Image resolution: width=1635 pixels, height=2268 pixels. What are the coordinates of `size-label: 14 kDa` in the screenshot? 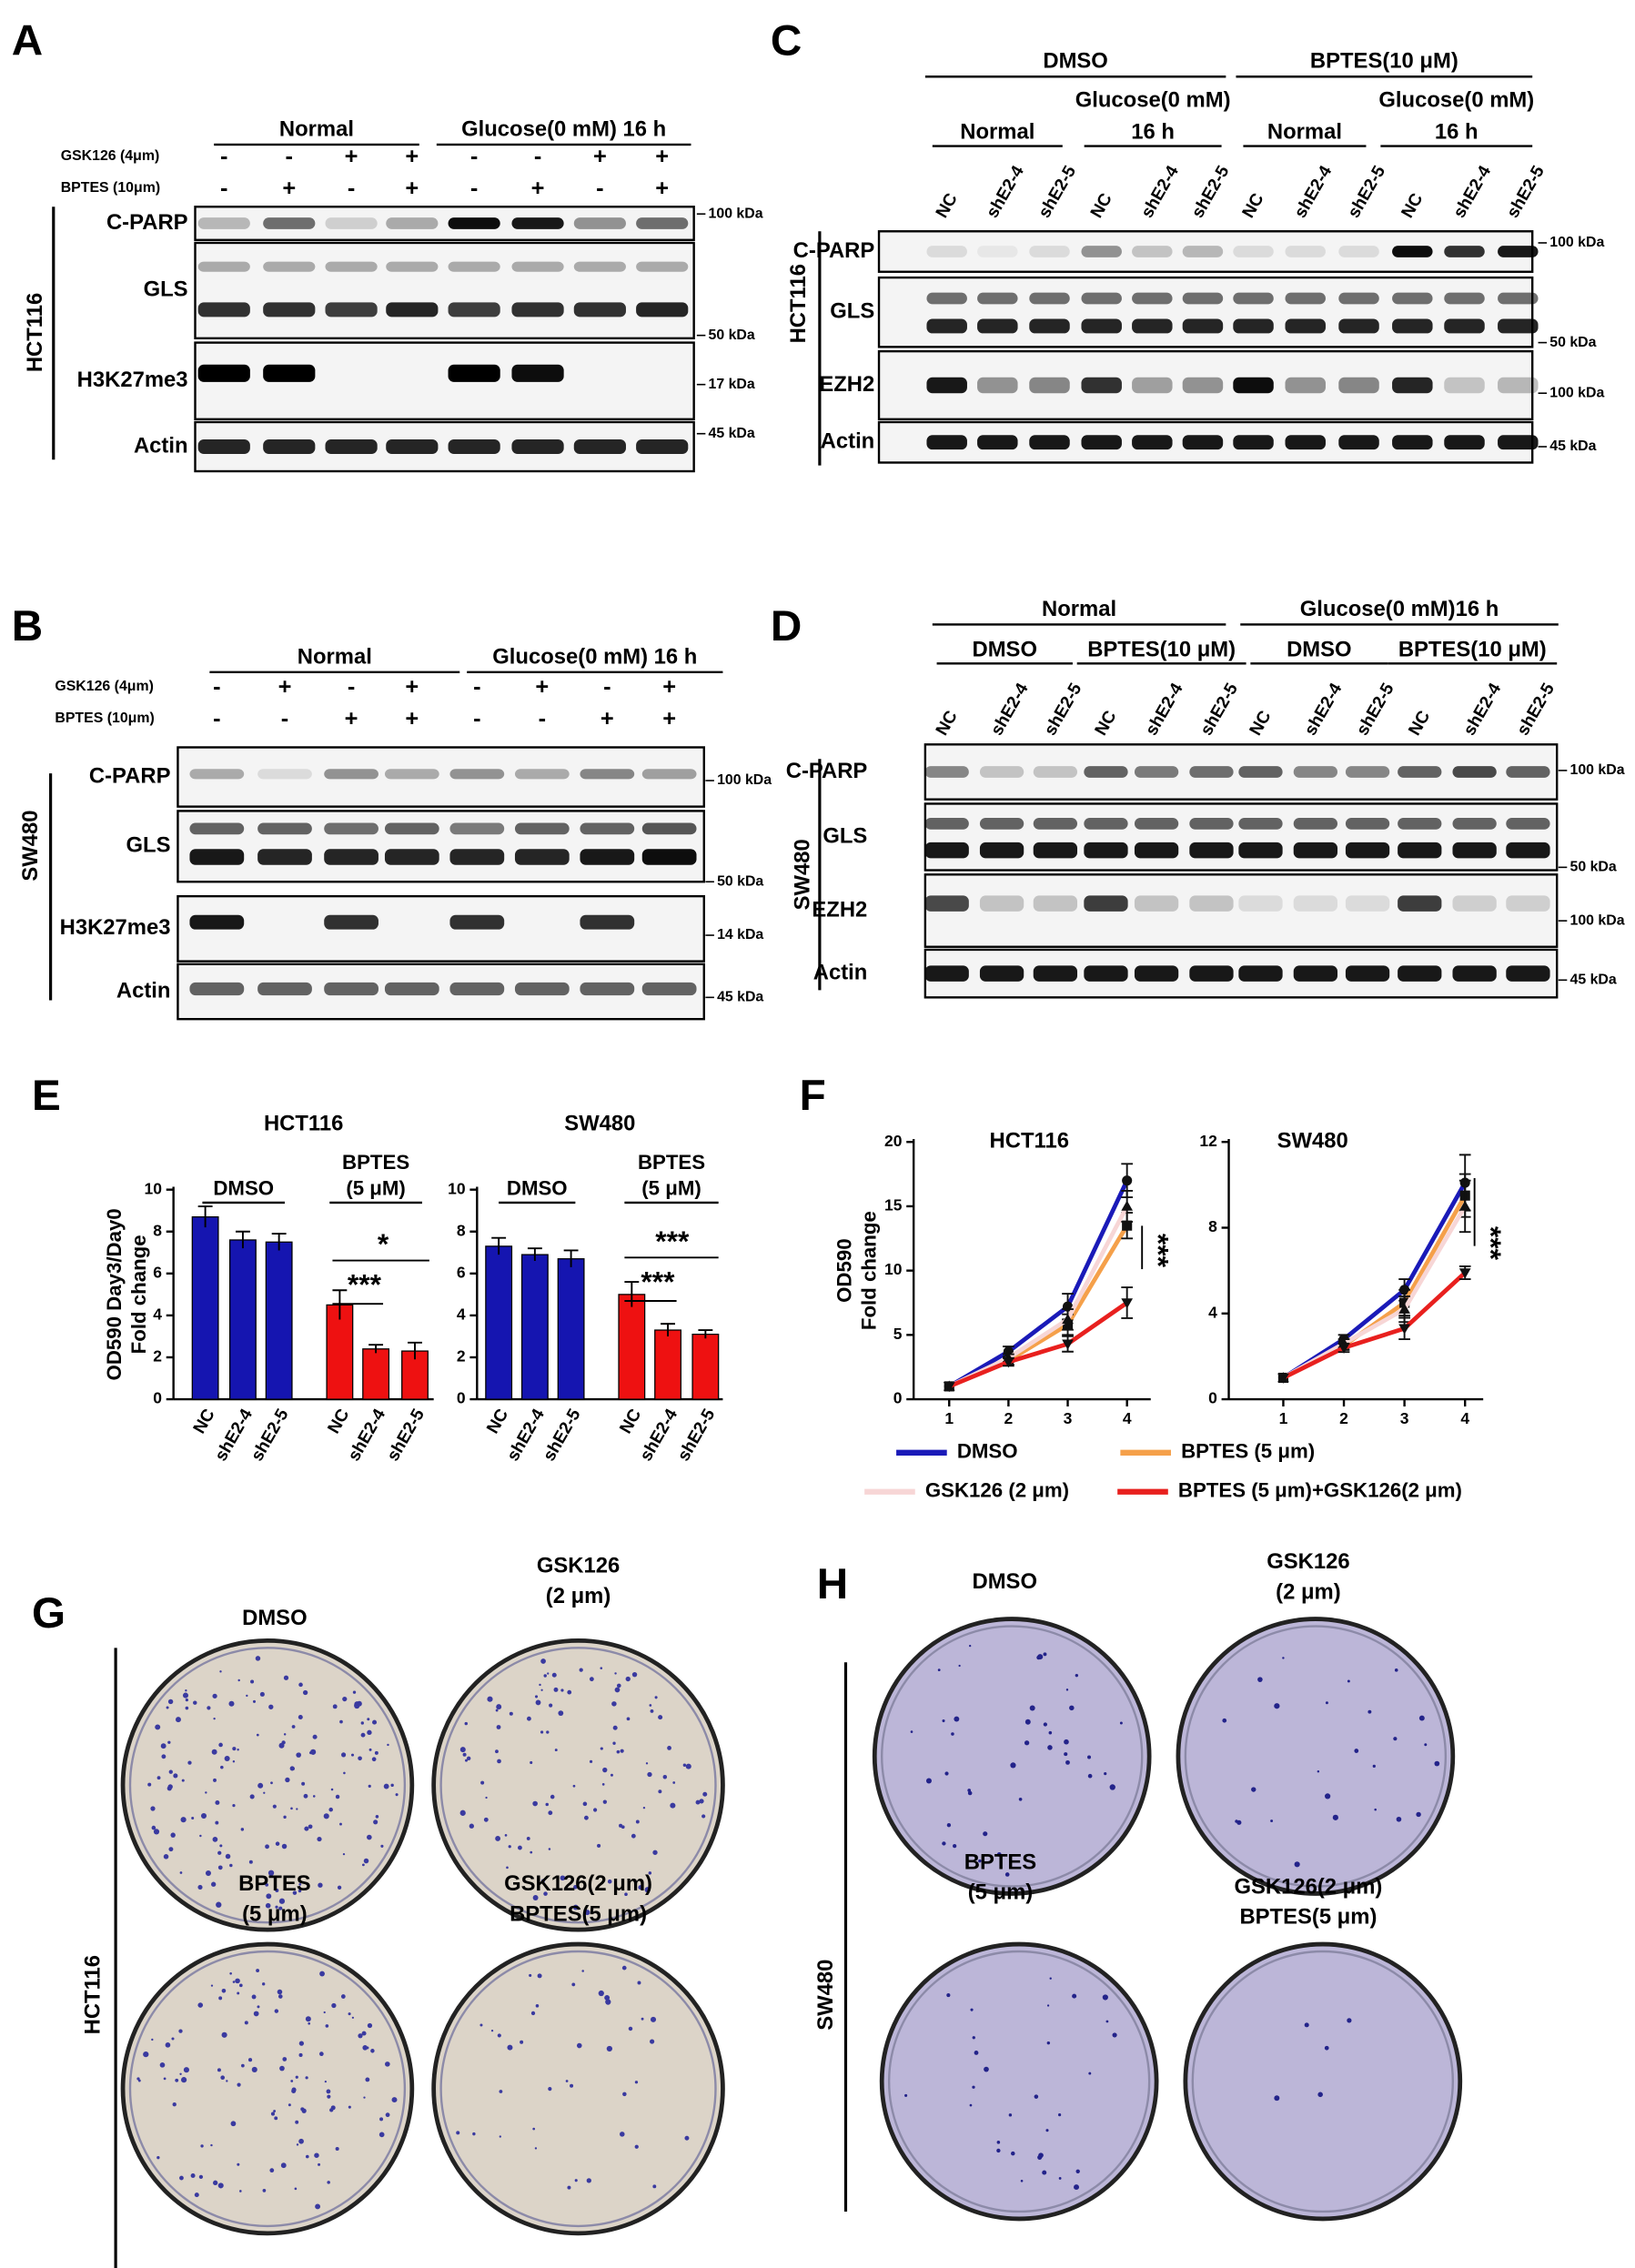 It's located at (740, 935).